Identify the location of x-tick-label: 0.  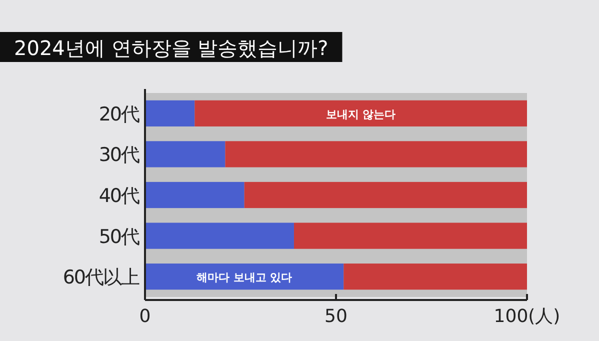
(145, 316).